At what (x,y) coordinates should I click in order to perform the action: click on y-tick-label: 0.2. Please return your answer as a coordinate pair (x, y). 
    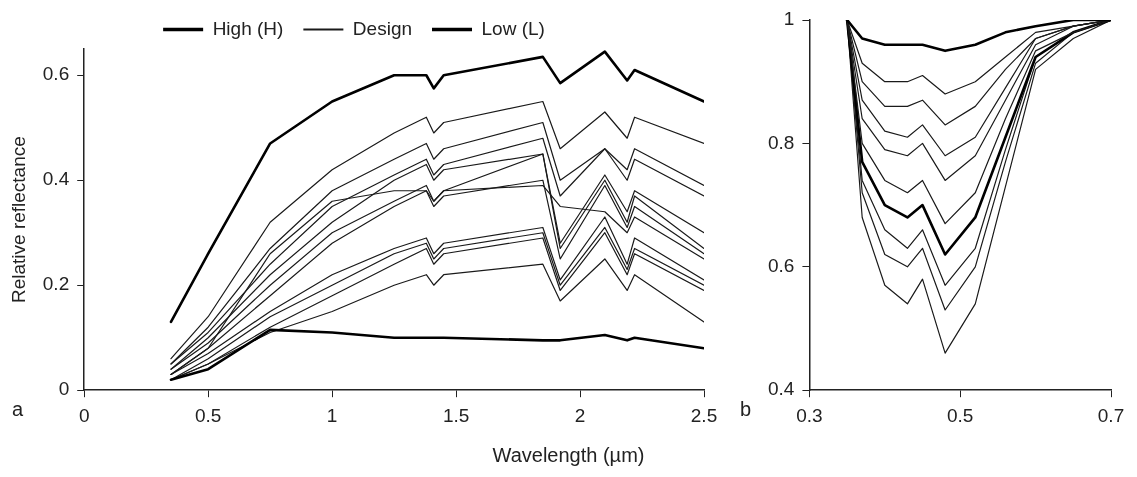
    Looking at the image, I should click on (56, 284).